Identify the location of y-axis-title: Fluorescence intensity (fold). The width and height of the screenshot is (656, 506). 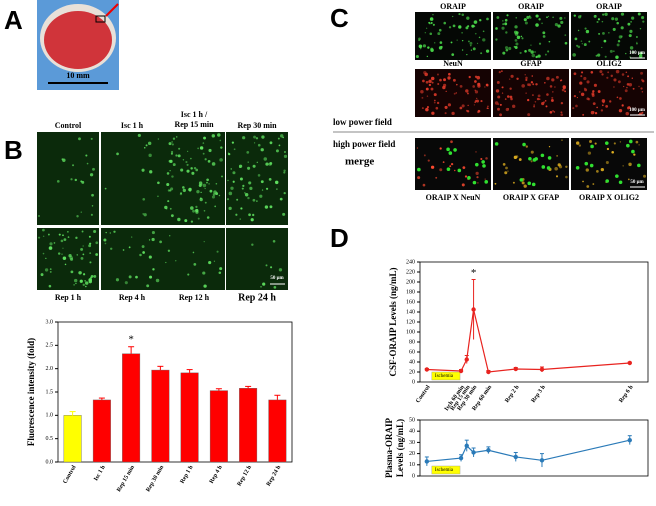
(31, 392).